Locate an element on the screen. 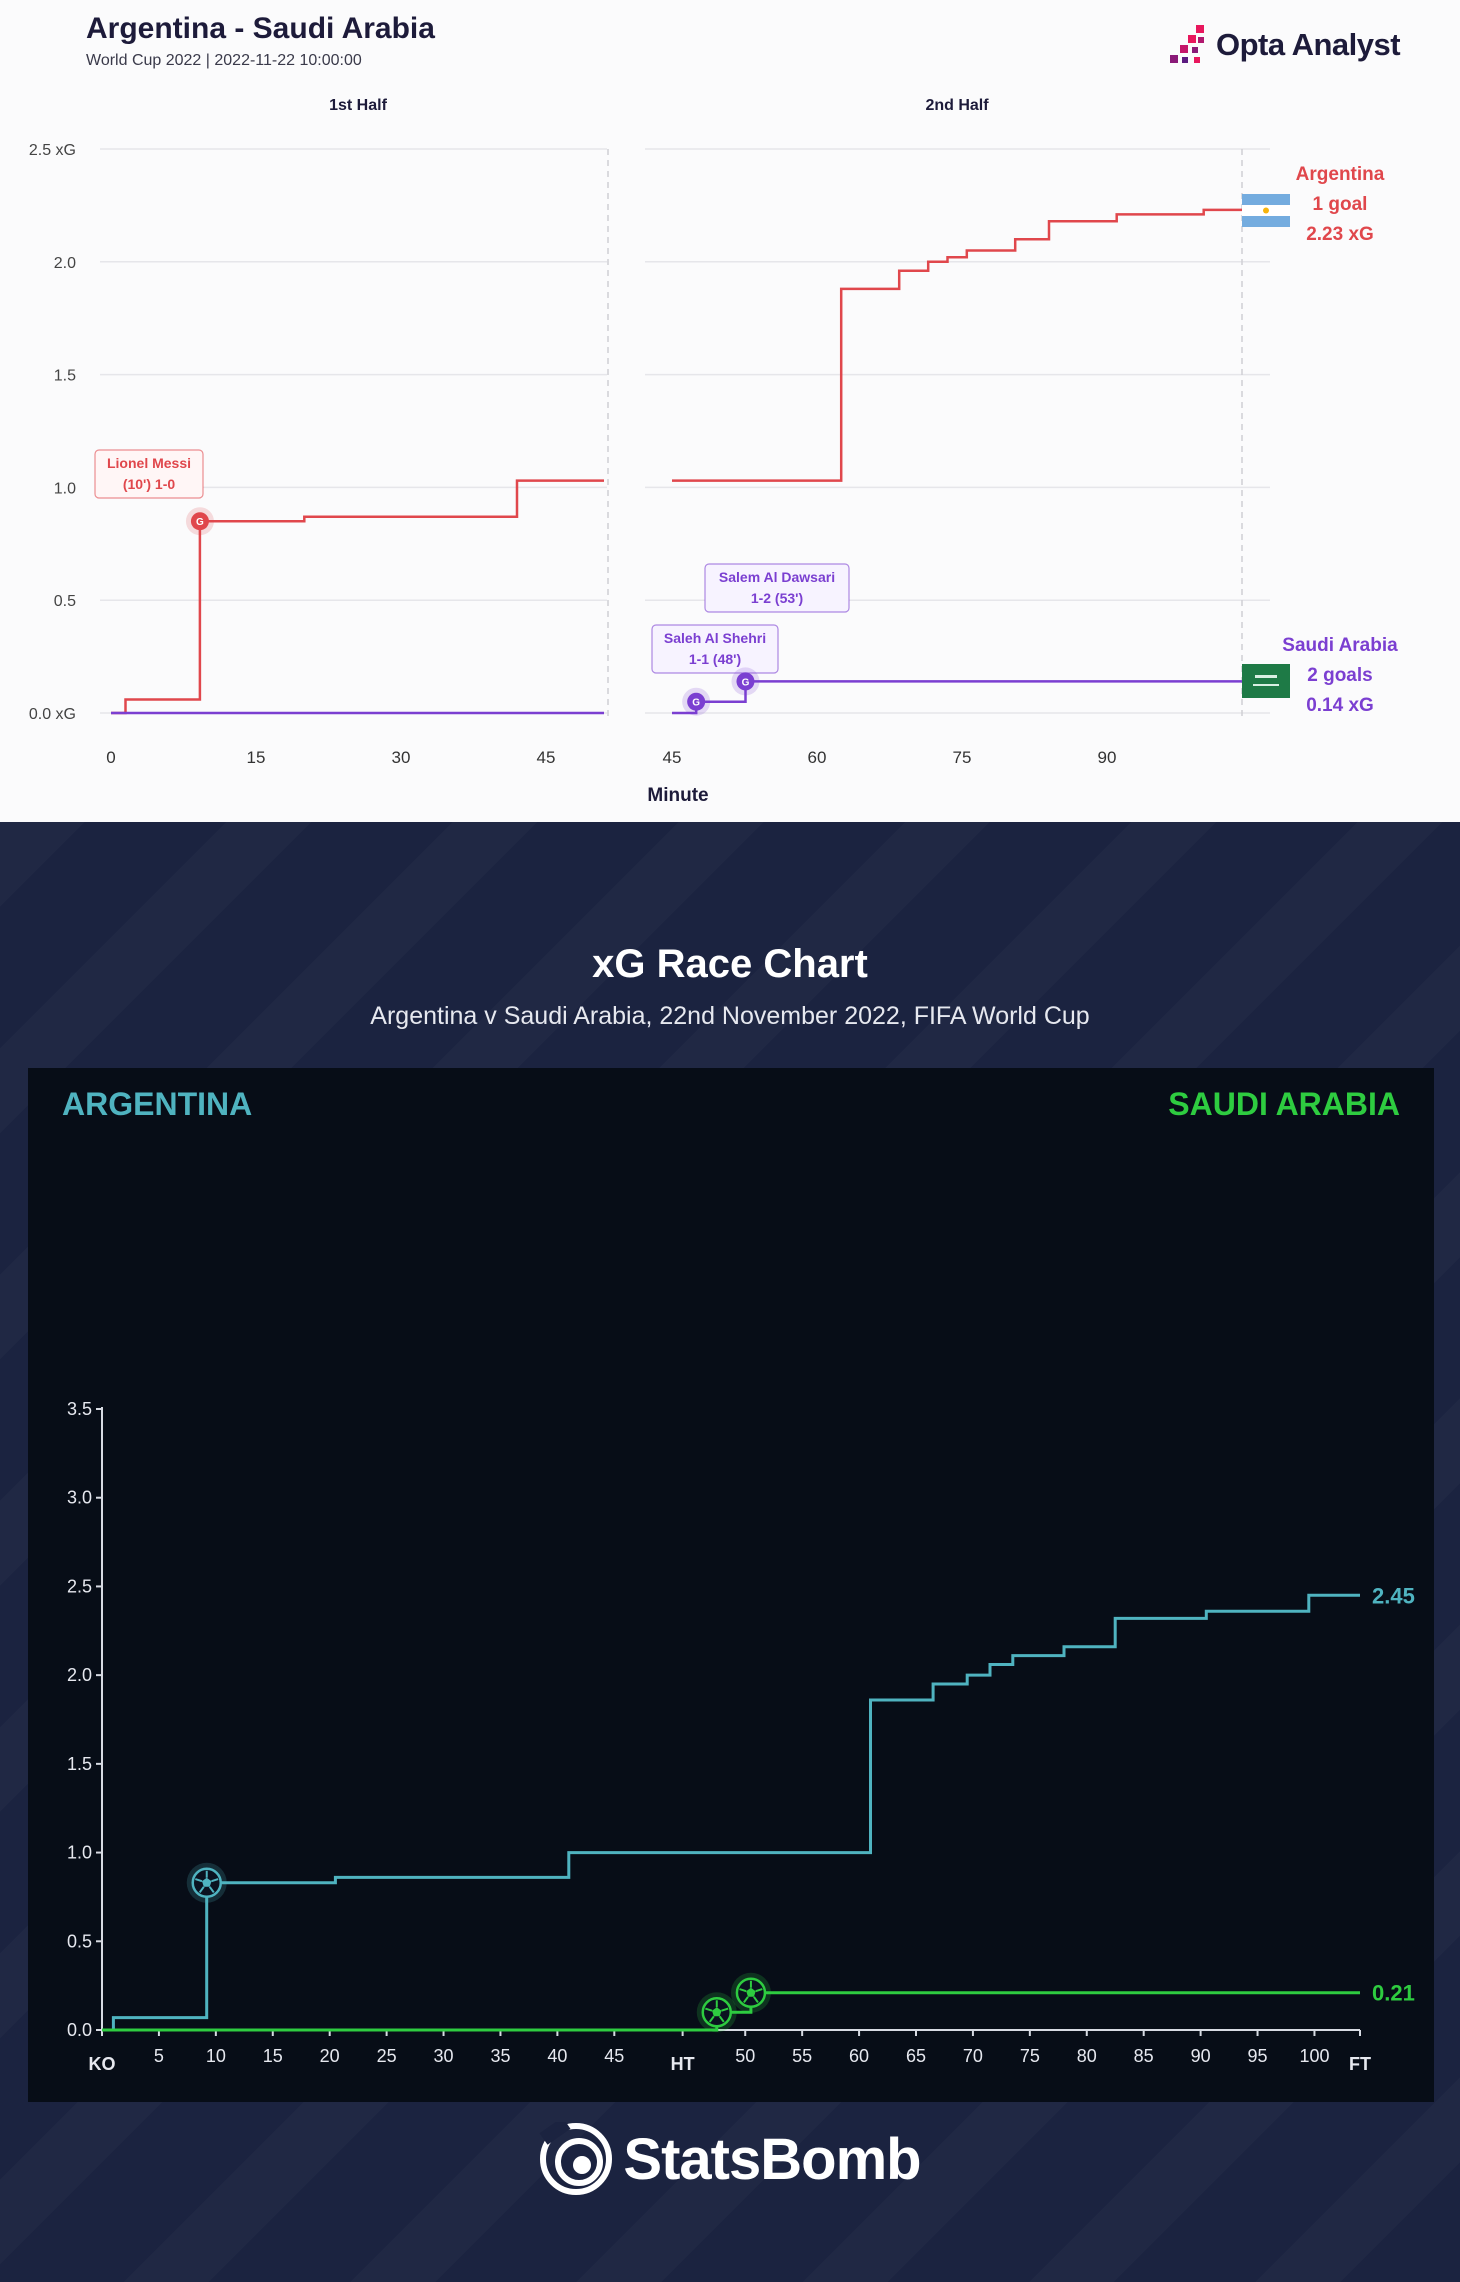  sb-xtick-label: 65 is located at coordinates (916, 2056).